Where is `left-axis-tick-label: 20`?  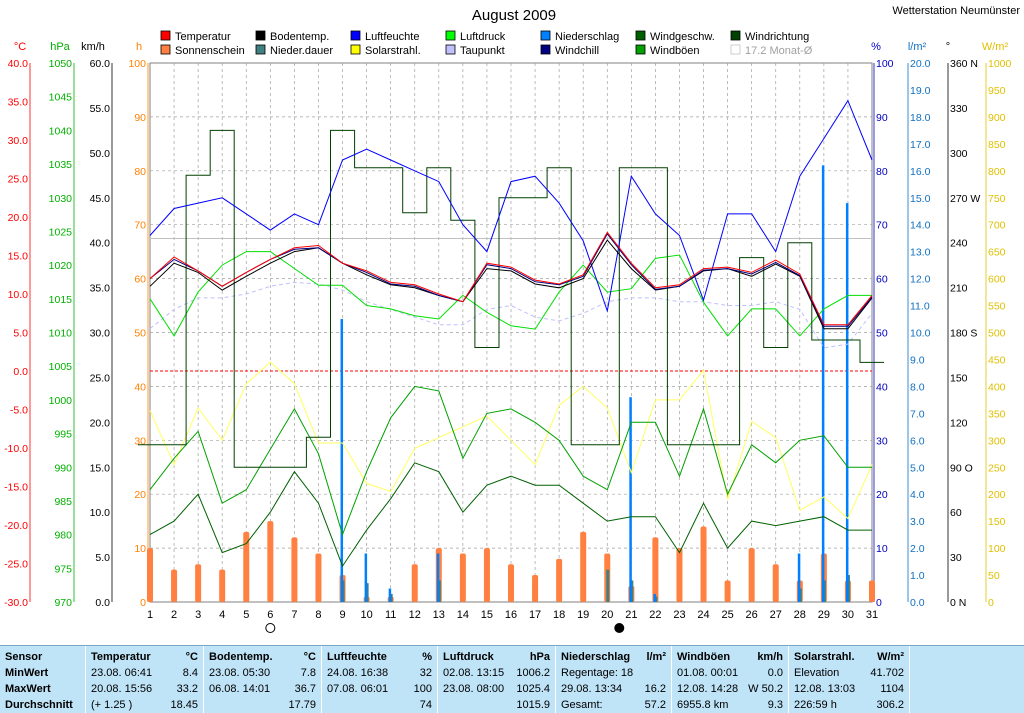
left-axis-tick-label: 20 is located at coordinates (140, 495).